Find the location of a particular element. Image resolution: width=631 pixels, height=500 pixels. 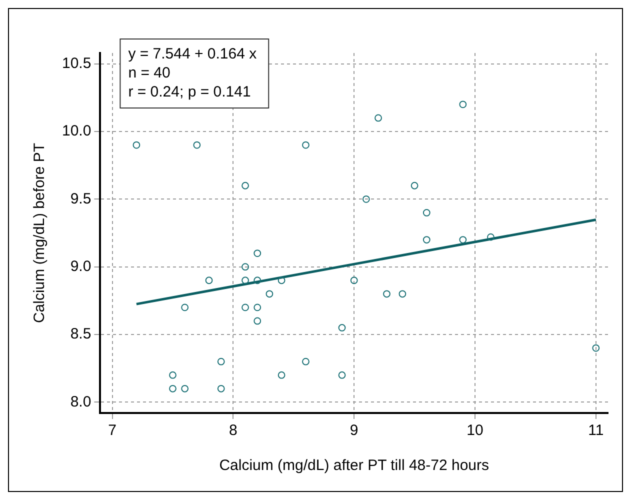

y-tick-label: 8.5 is located at coordinates (81, 334).